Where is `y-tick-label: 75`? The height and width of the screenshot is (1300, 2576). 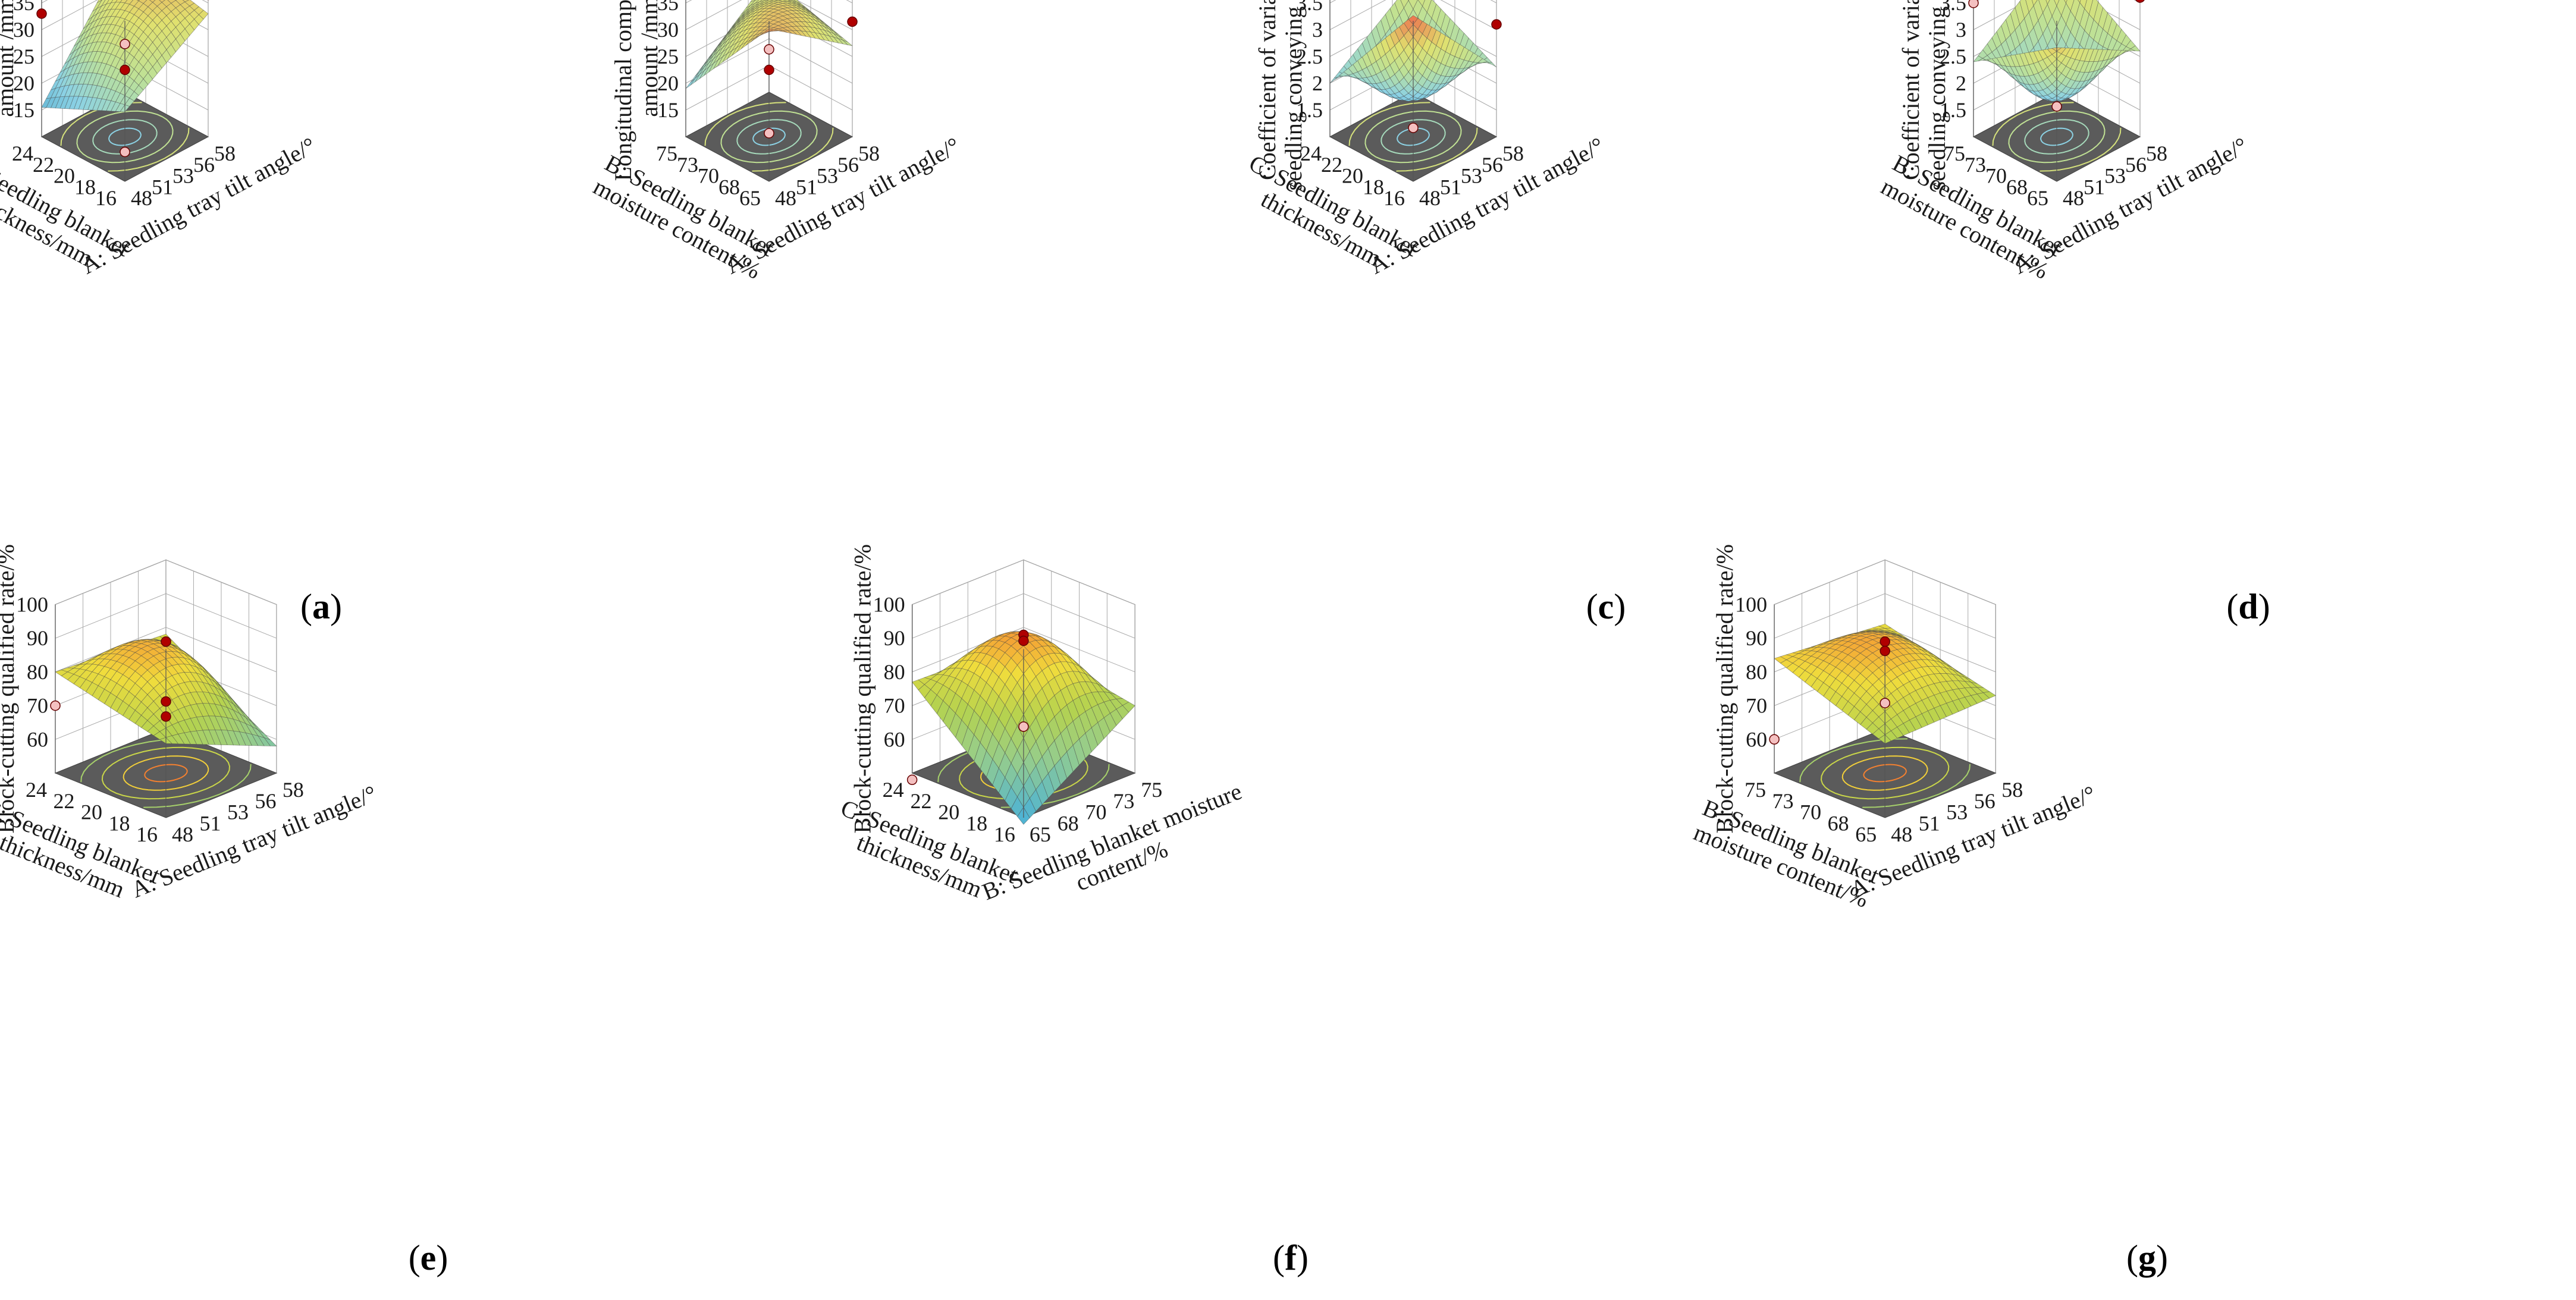
y-tick-label: 75 is located at coordinates (1755, 790).